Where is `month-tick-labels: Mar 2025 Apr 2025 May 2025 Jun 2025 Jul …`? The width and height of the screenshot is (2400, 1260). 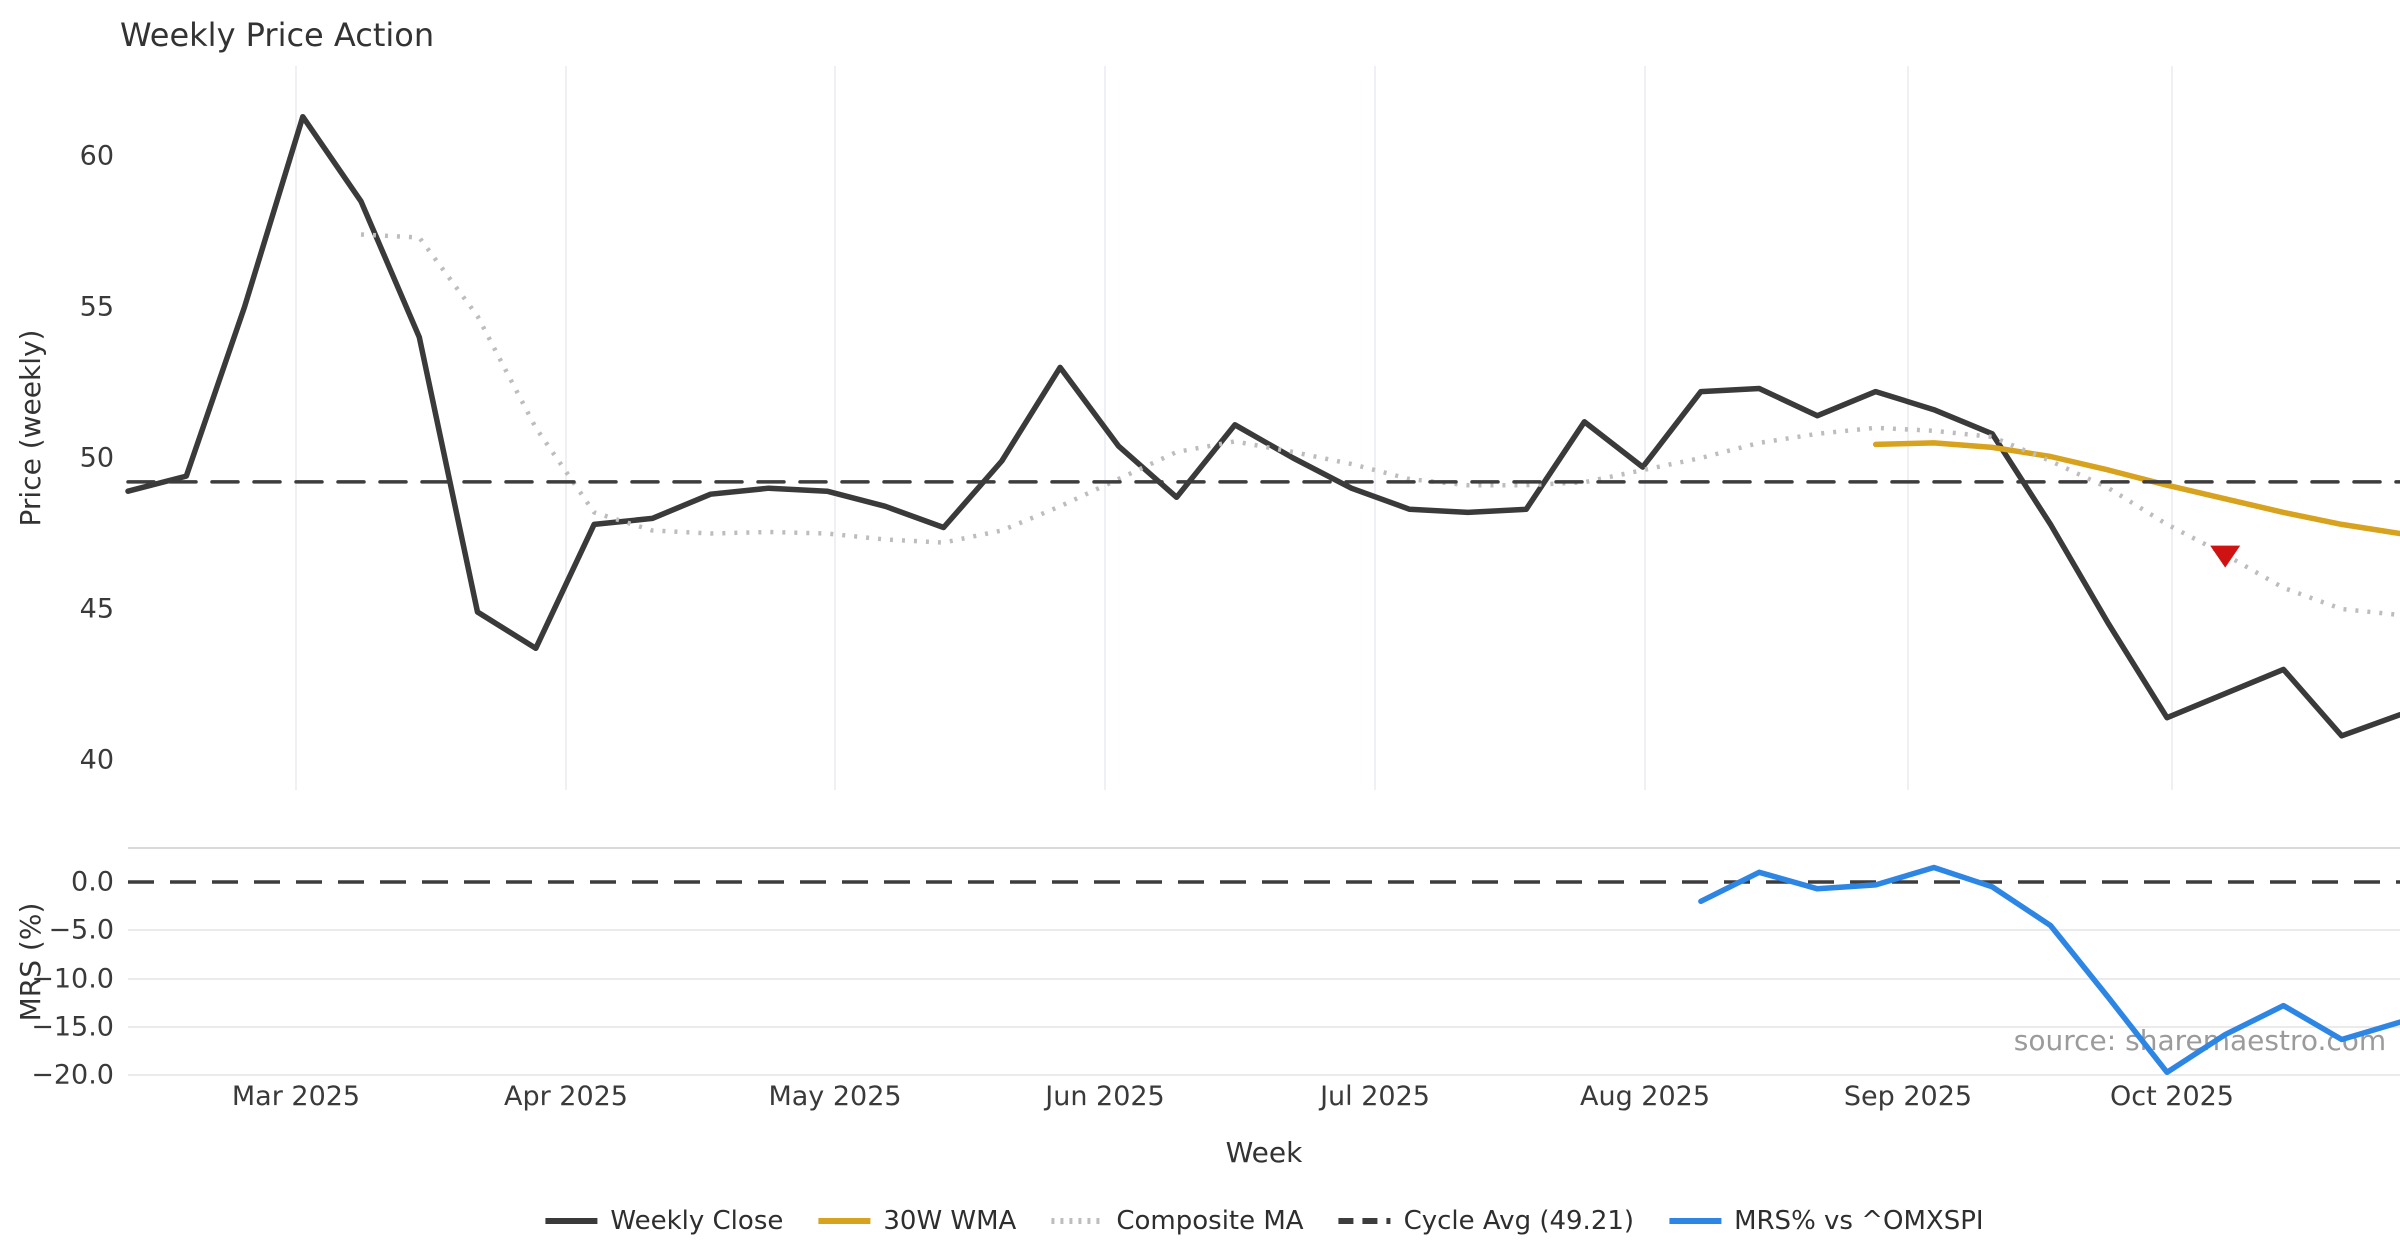 month-tick-labels: Mar 2025 Apr 2025 May 2025 Jun 2025 Jul … is located at coordinates (1233, 1096).